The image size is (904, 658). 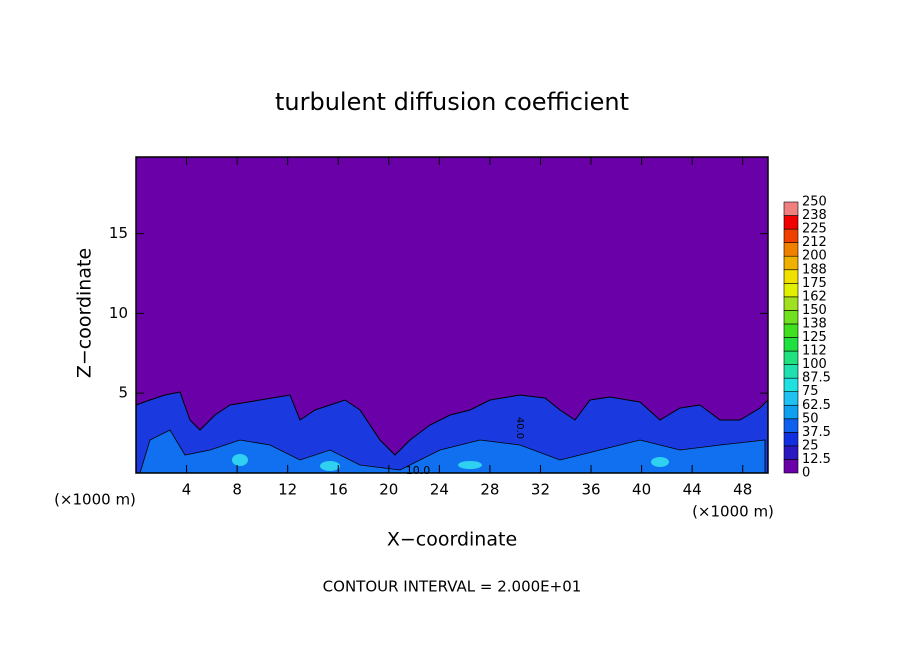 I want to click on x-tick-label: 32, so click(x=540, y=490).